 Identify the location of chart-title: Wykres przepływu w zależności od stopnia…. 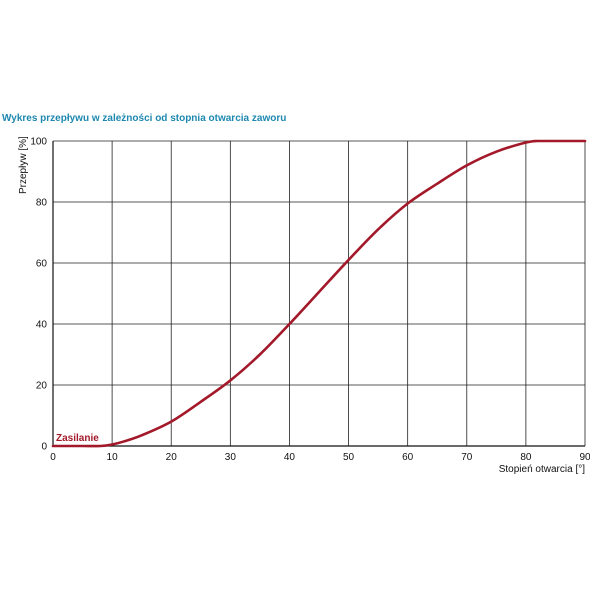
(144, 118).